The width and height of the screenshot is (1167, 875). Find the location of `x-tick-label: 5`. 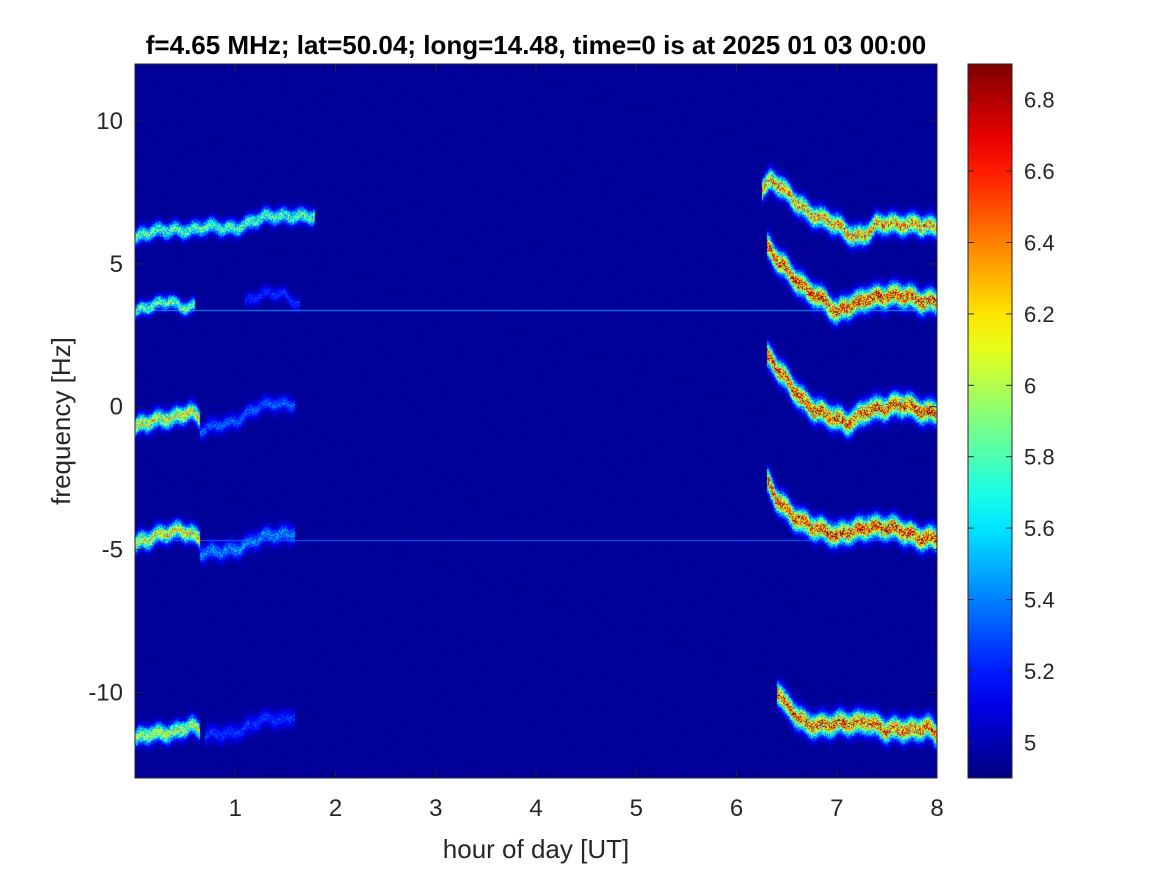

x-tick-label: 5 is located at coordinates (636, 808).